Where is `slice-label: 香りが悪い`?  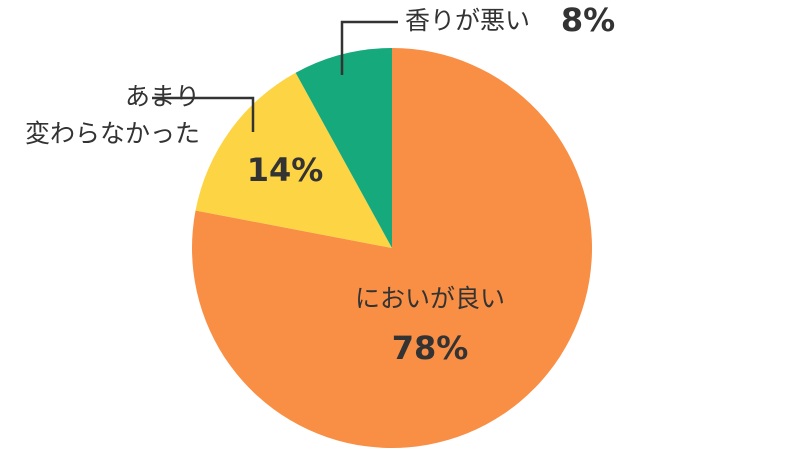 slice-label: 香りが悪い is located at coordinates (467, 20).